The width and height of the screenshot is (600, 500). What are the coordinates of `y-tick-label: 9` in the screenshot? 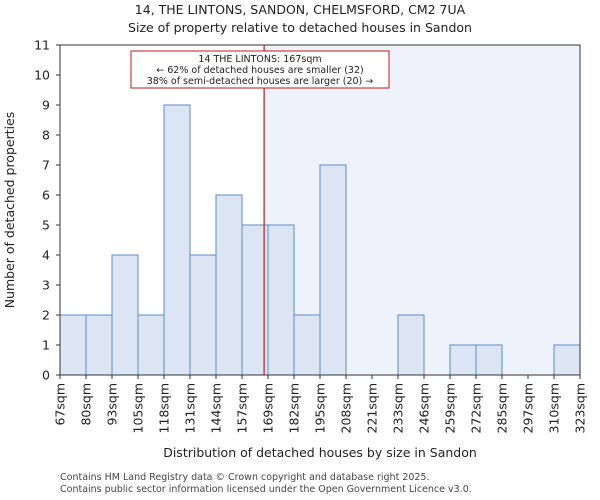 It's located at (46, 105).